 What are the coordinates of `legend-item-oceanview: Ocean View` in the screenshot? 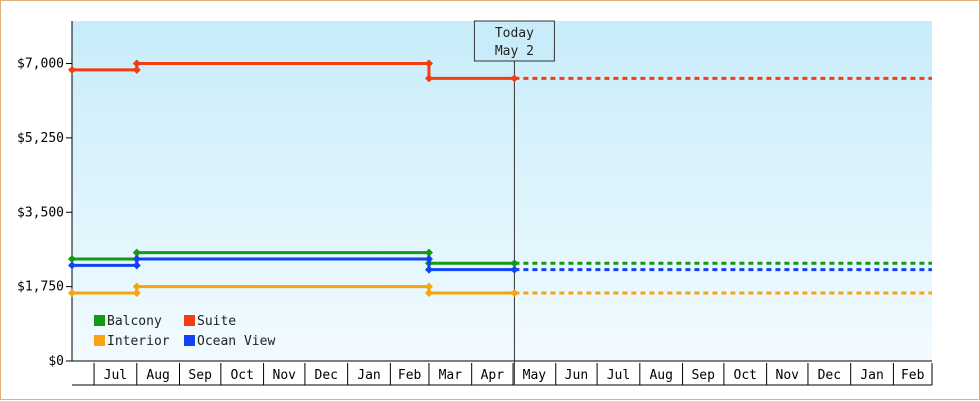 It's located at (229, 341).